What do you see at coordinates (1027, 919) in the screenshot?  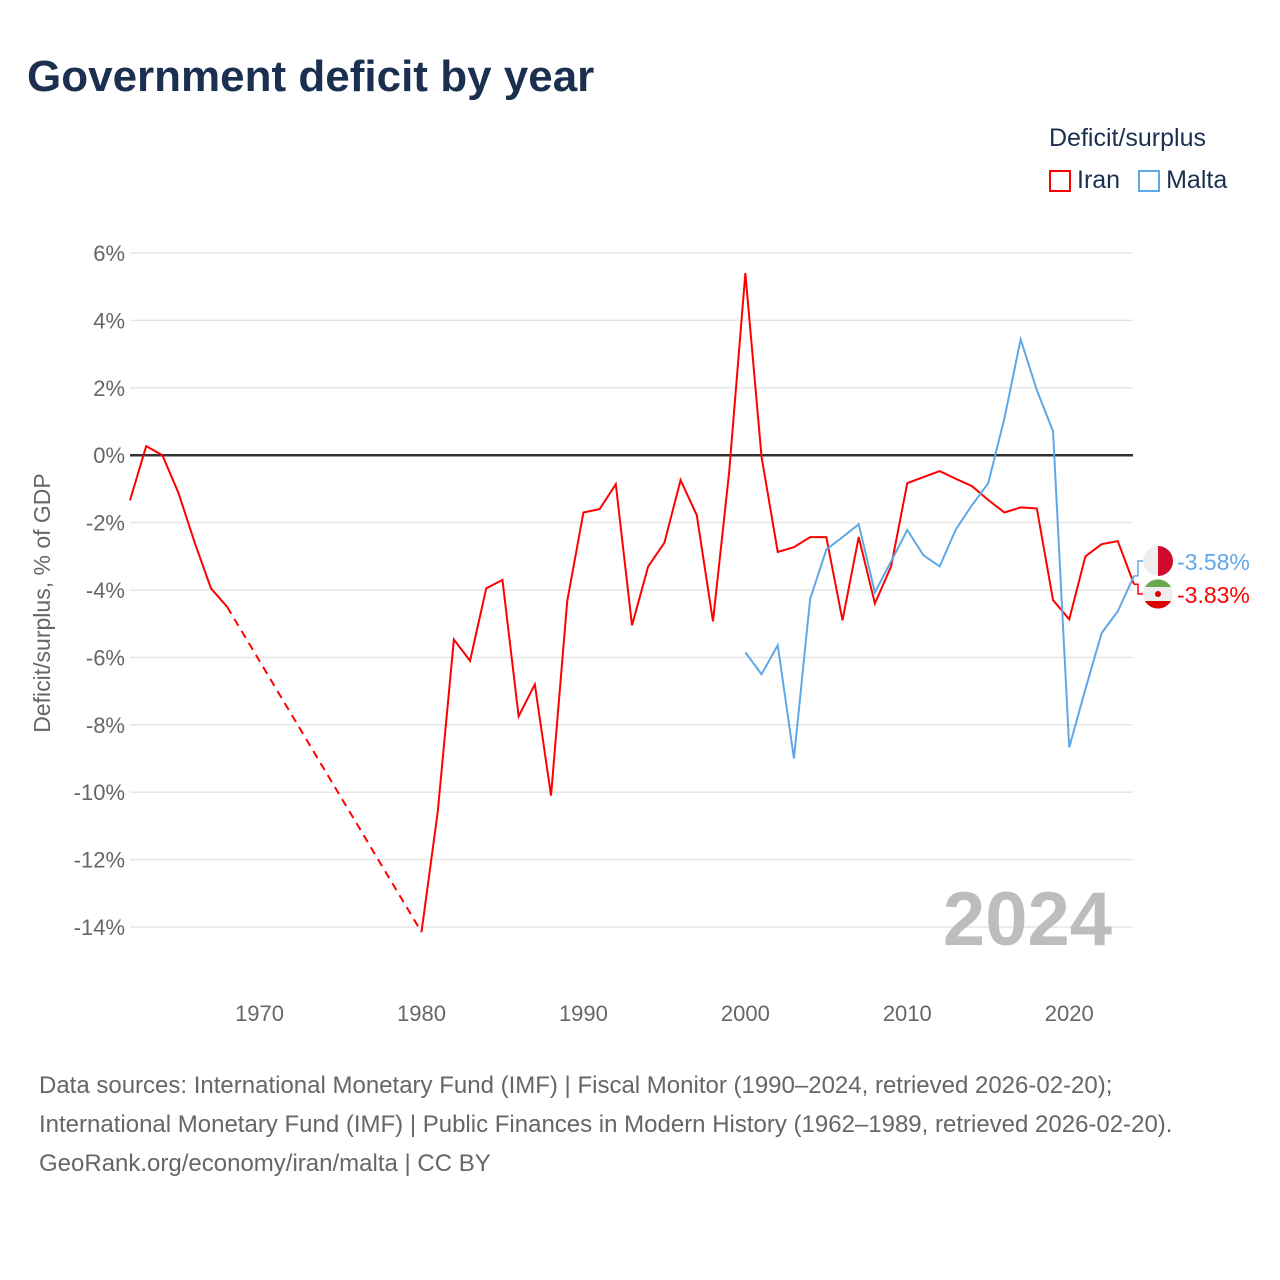 I see `year-watermark: 2024` at bounding box center [1027, 919].